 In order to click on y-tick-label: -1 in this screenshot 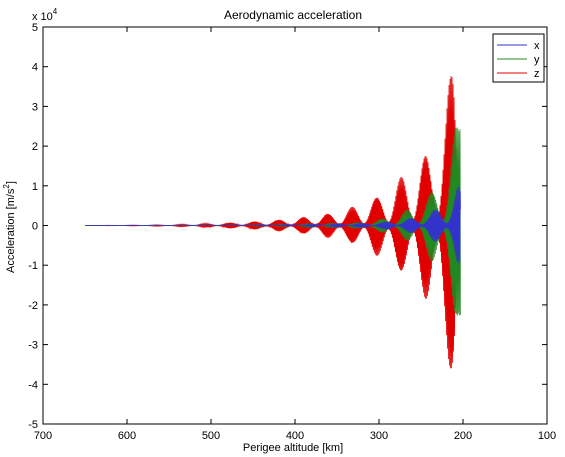, I will do `click(33, 266)`.